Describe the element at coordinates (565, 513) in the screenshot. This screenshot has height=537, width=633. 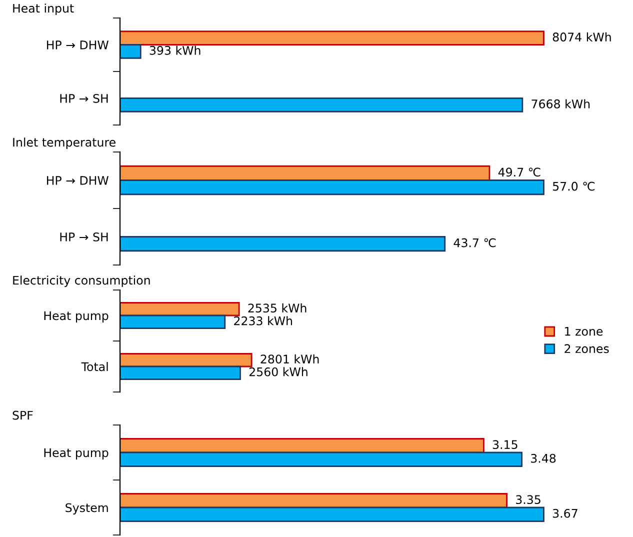
I see `data-label: 3.67` at that location.